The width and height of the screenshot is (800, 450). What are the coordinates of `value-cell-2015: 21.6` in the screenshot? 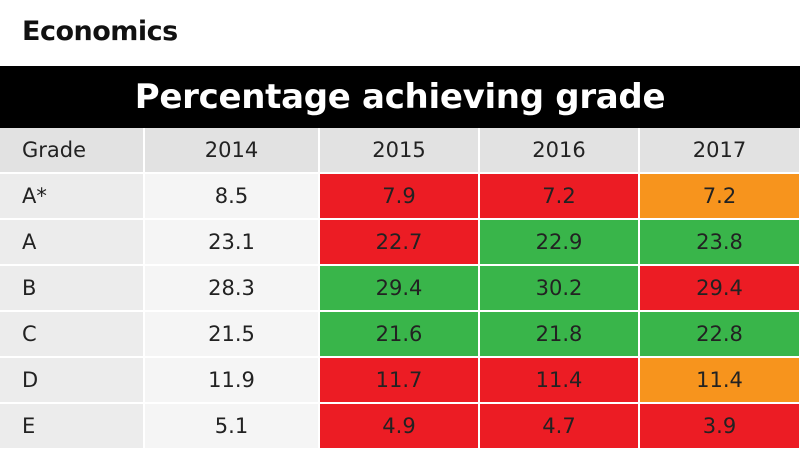 It's located at (399, 334).